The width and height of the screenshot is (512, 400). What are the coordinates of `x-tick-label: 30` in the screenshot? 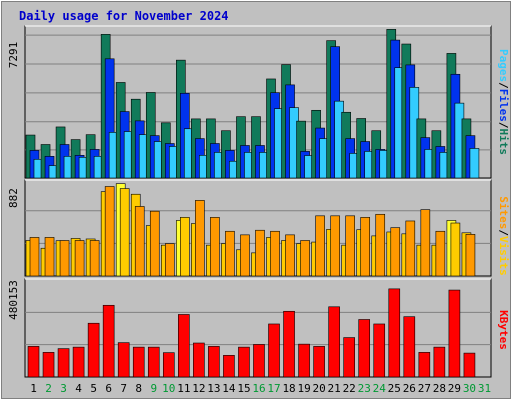 It's located at (469, 388).